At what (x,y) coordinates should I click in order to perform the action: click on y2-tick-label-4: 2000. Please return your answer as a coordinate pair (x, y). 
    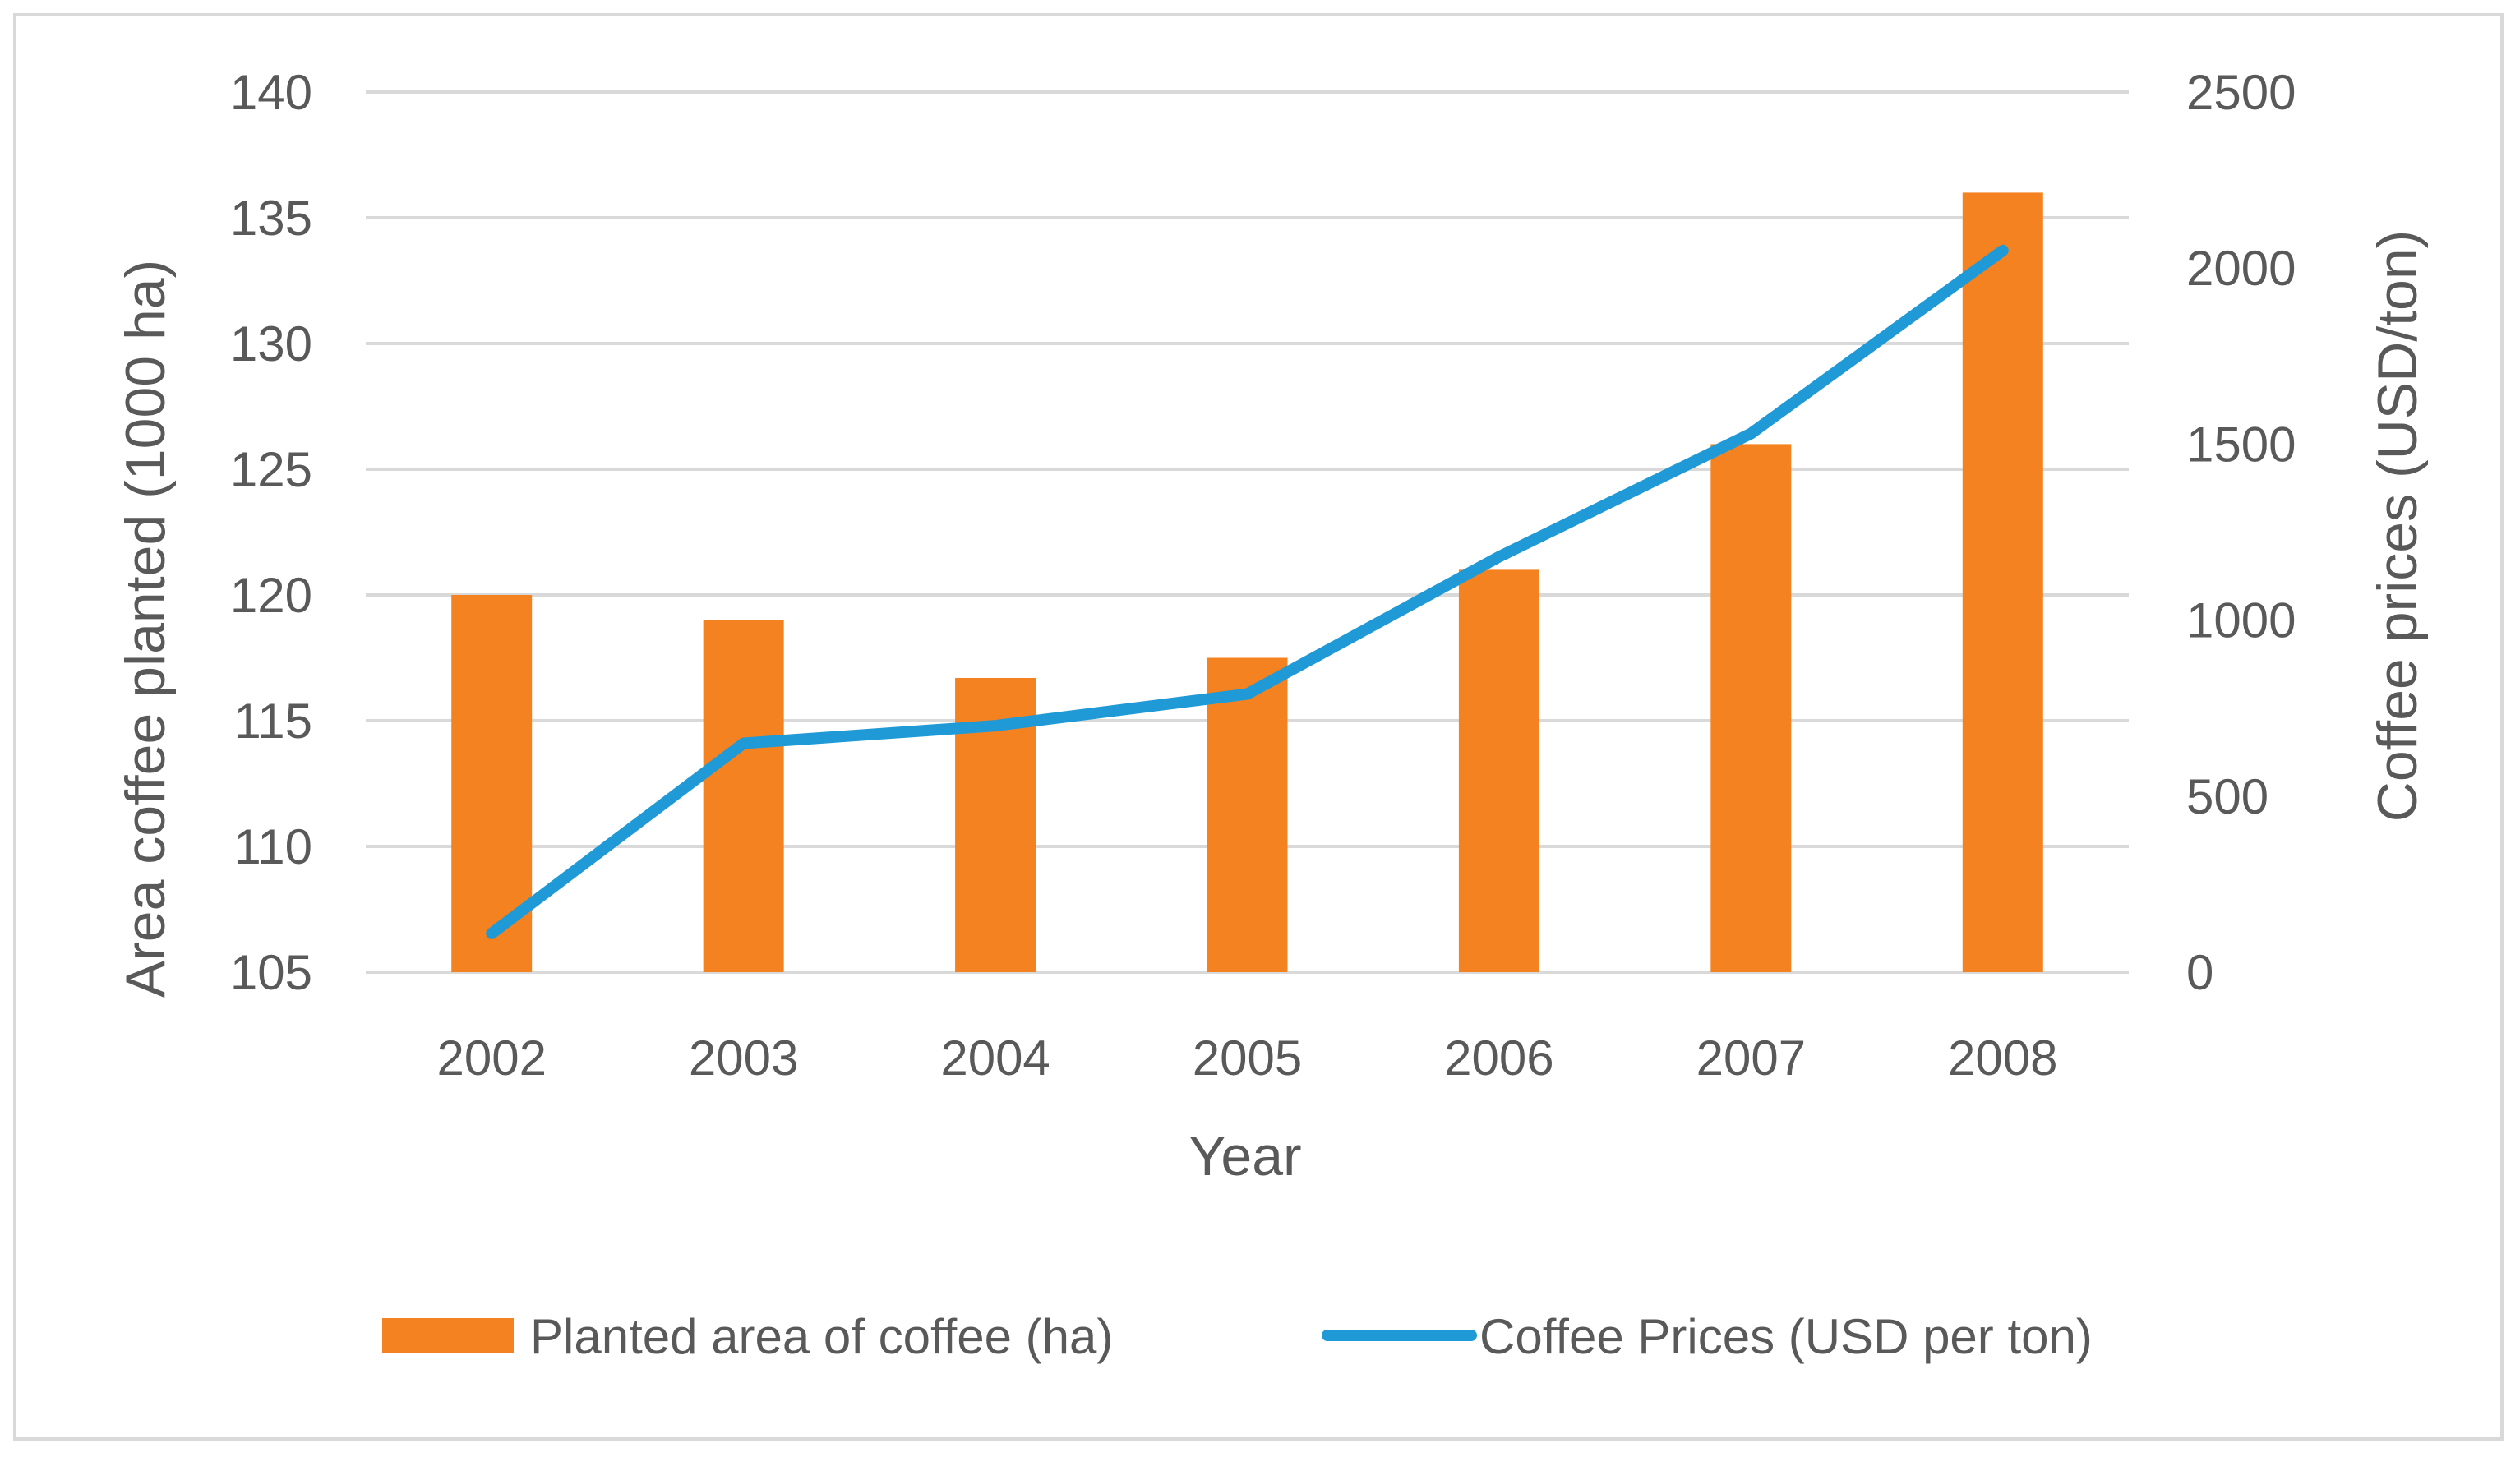
    Looking at the image, I should click on (2241, 268).